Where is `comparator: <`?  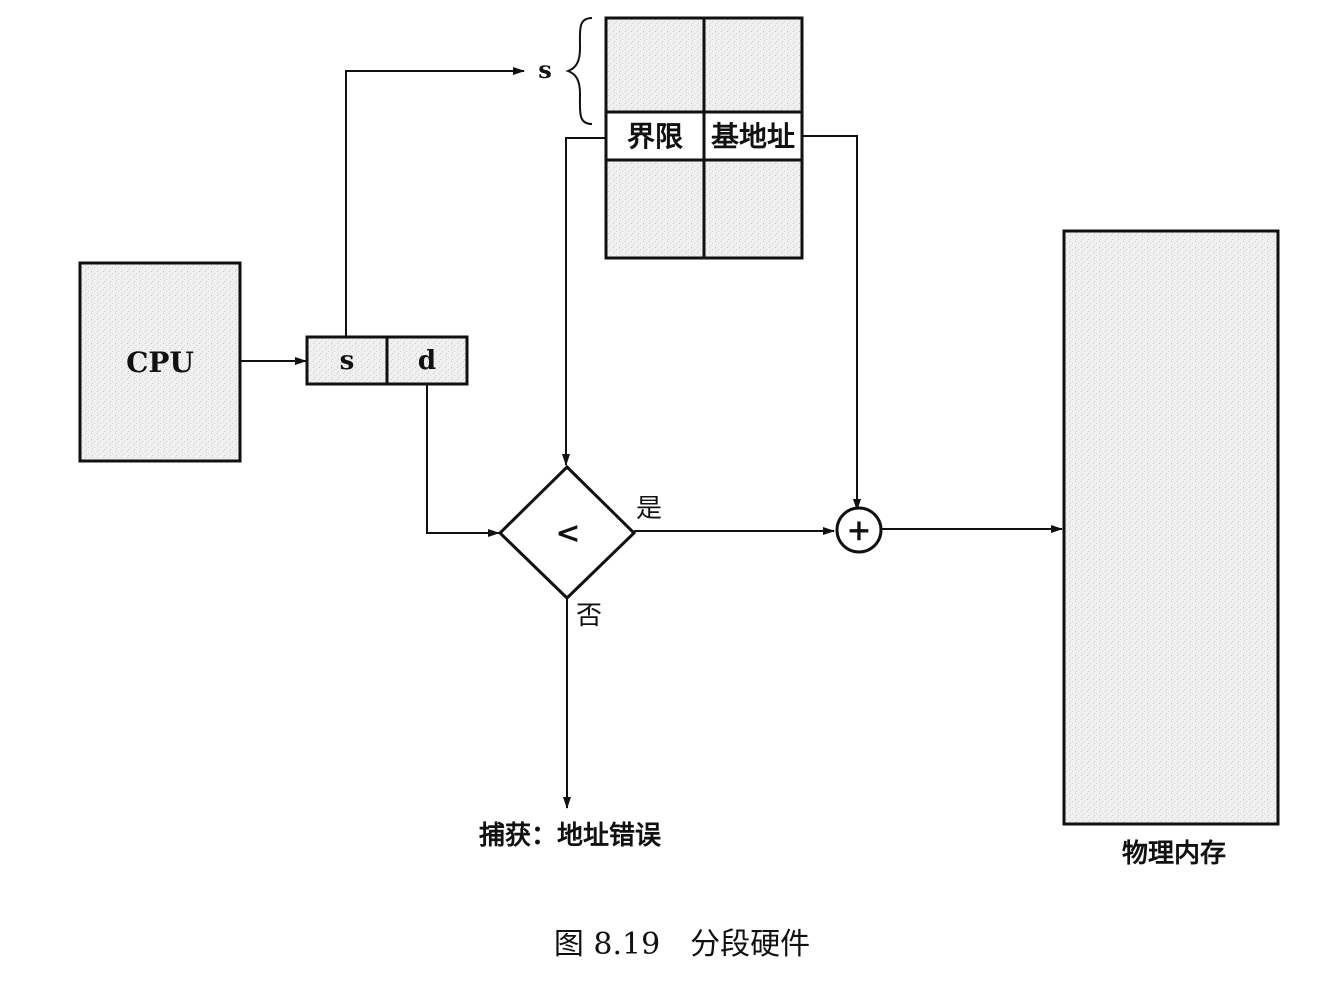 comparator: < is located at coordinates (567, 532).